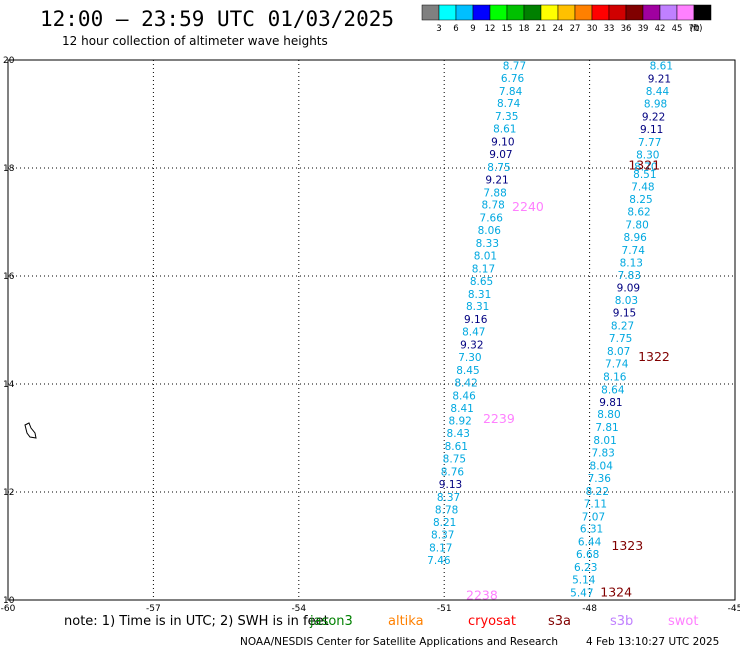 The height and width of the screenshot is (650, 740). I want to click on wave-height-point: 9.11, so click(651, 130).